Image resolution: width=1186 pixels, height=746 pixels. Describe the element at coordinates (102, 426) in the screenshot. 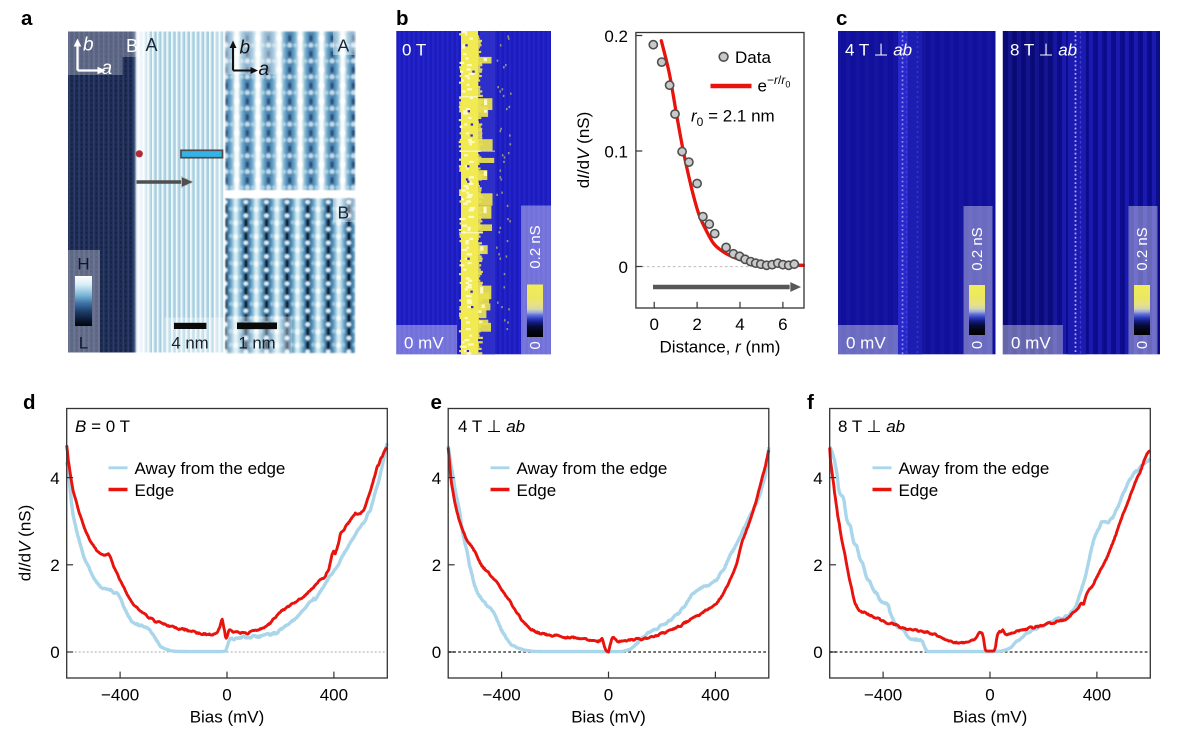

I see `svg-text: B = 0 T` at that location.